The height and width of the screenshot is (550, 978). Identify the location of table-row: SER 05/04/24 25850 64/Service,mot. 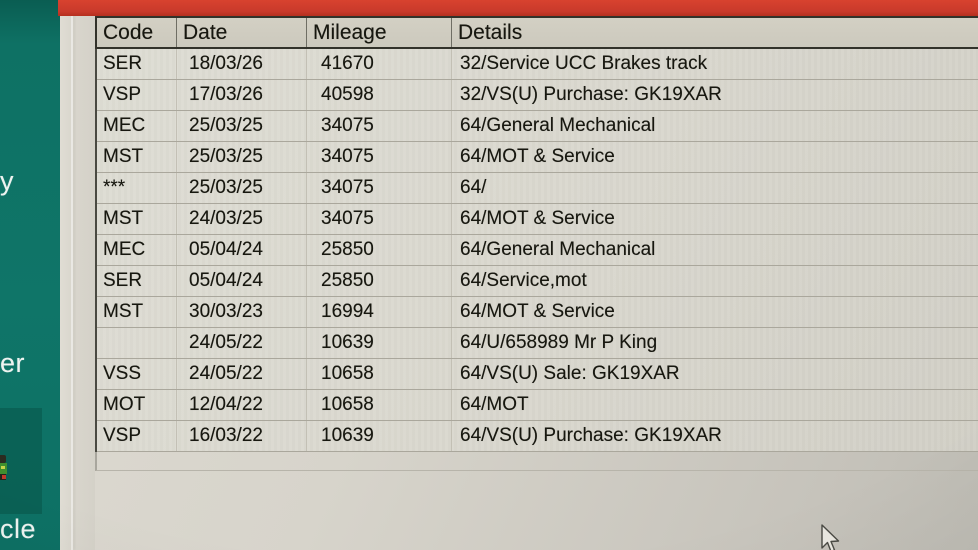
(537, 281).